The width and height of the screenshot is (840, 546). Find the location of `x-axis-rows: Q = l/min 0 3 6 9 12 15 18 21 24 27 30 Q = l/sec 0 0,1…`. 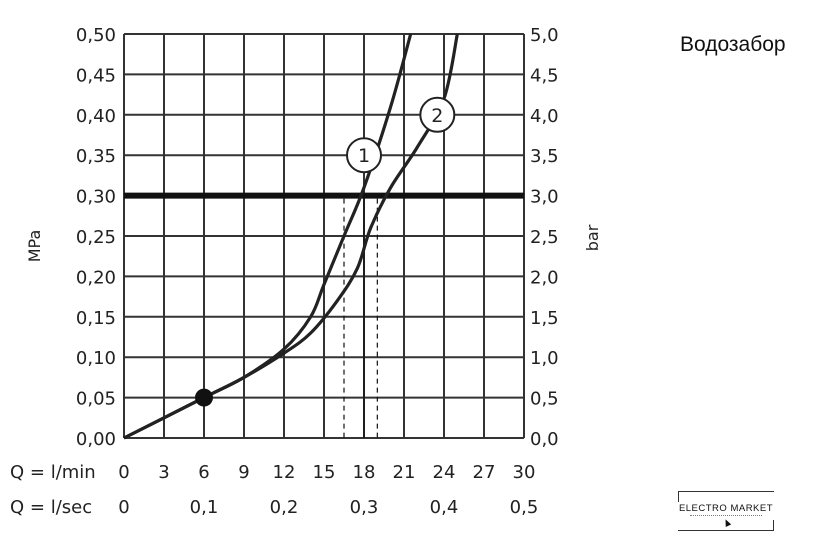

x-axis-rows: Q = l/min 0 3 6 9 12 15 18 21 24 27 30 Q = l/sec 0 0,1… is located at coordinates (274, 490).